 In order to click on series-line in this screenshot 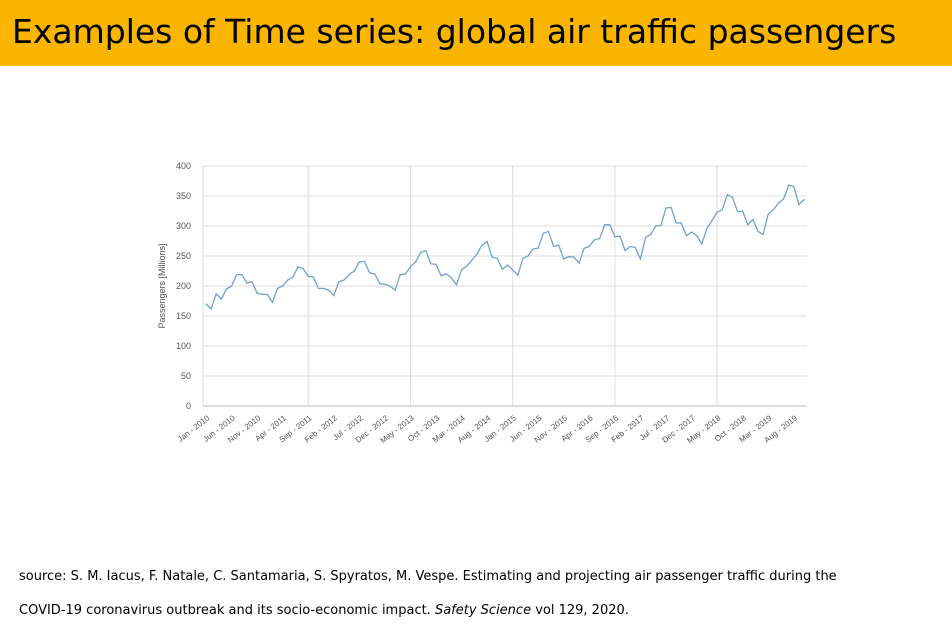, I will do `click(505, 247)`.